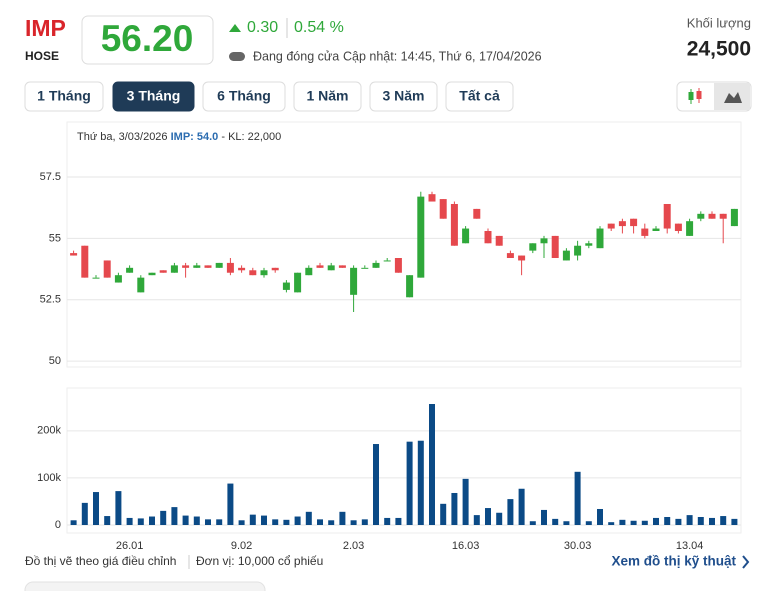  What do you see at coordinates (235, 28) in the screenshot?
I see `up-arrow` at bounding box center [235, 28].